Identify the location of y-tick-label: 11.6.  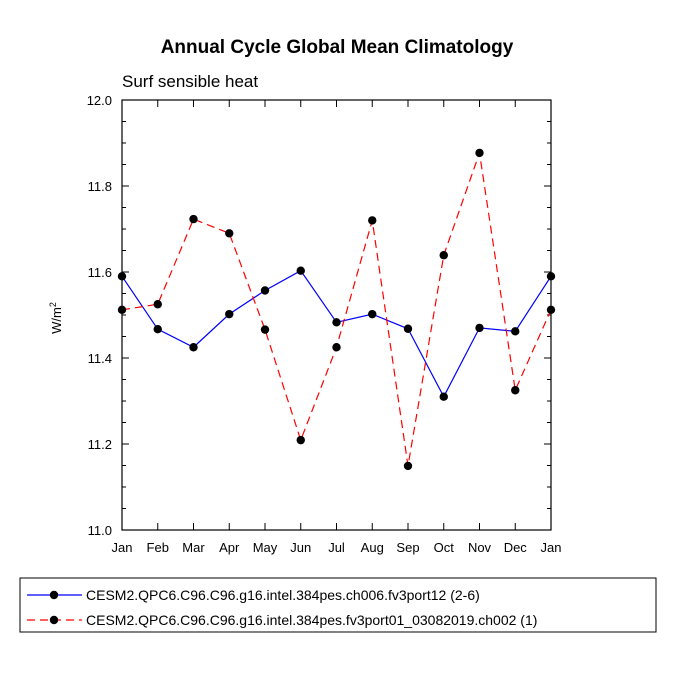
(100, 272).